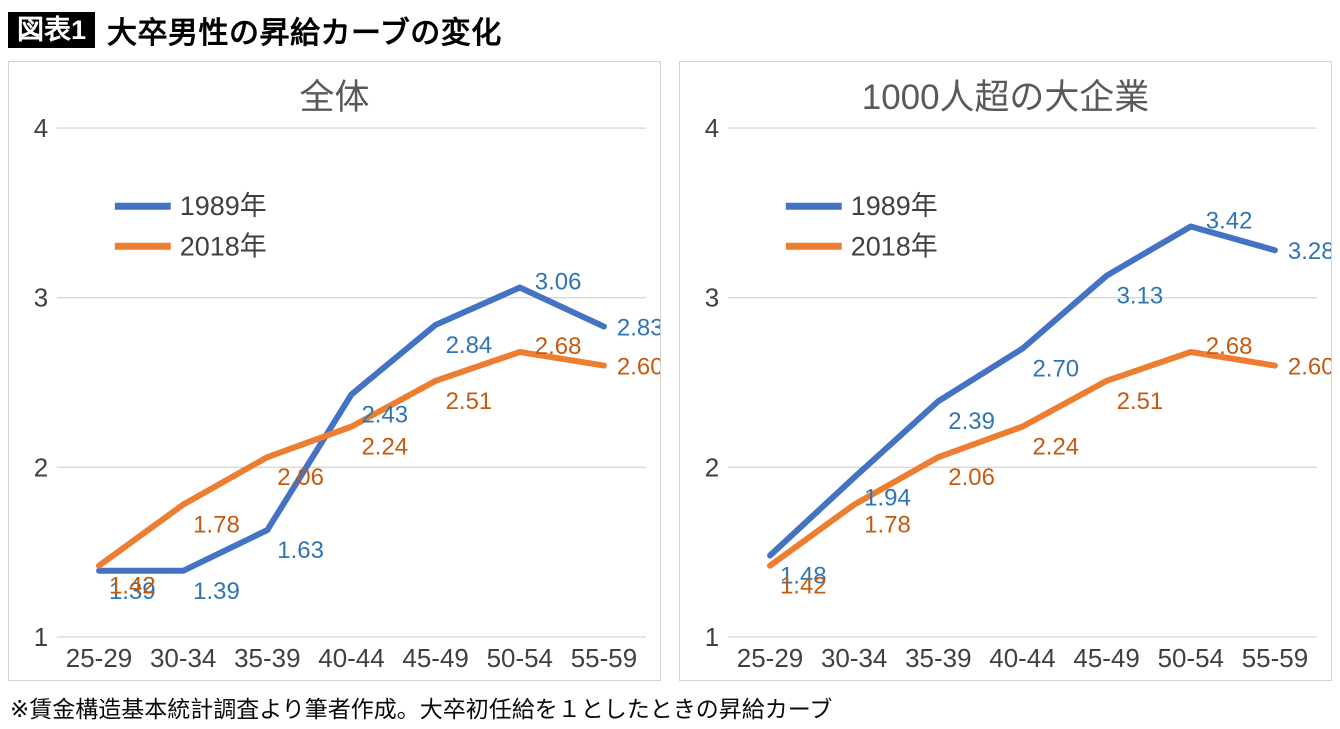 The width and height of the screenshot is (1340, 729). What do you see at coordinates (304, 33) in the screenshot?
I see `figure-title: 大卒男性の昇給カーブの変化` at bounding box center [304, 33].